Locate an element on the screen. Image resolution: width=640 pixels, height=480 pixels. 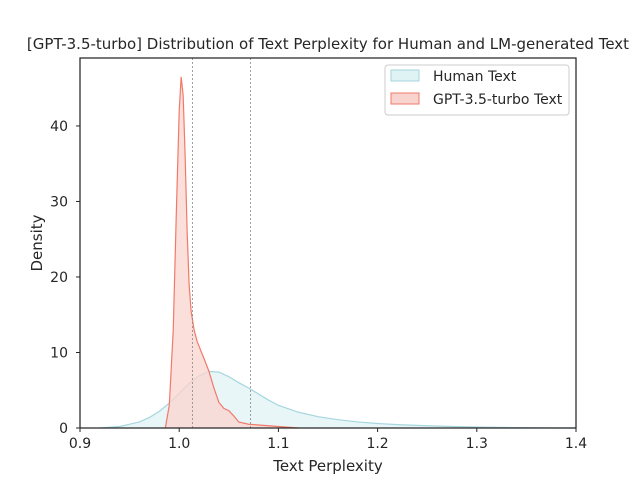
vline-layer is located at coordinates (222, 243).